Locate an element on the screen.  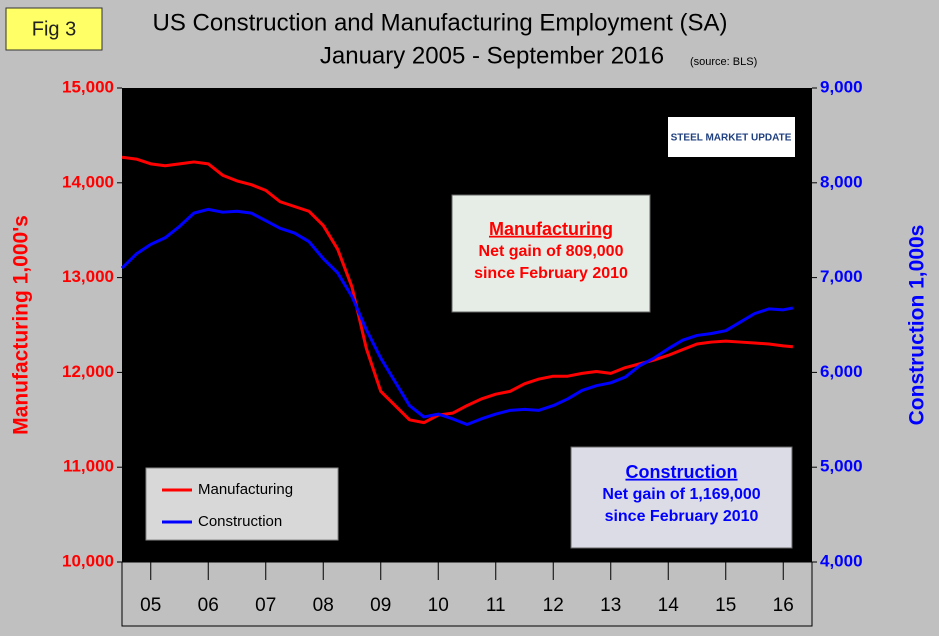
x-tick-label: 07 is located at coordinates (265, 605).